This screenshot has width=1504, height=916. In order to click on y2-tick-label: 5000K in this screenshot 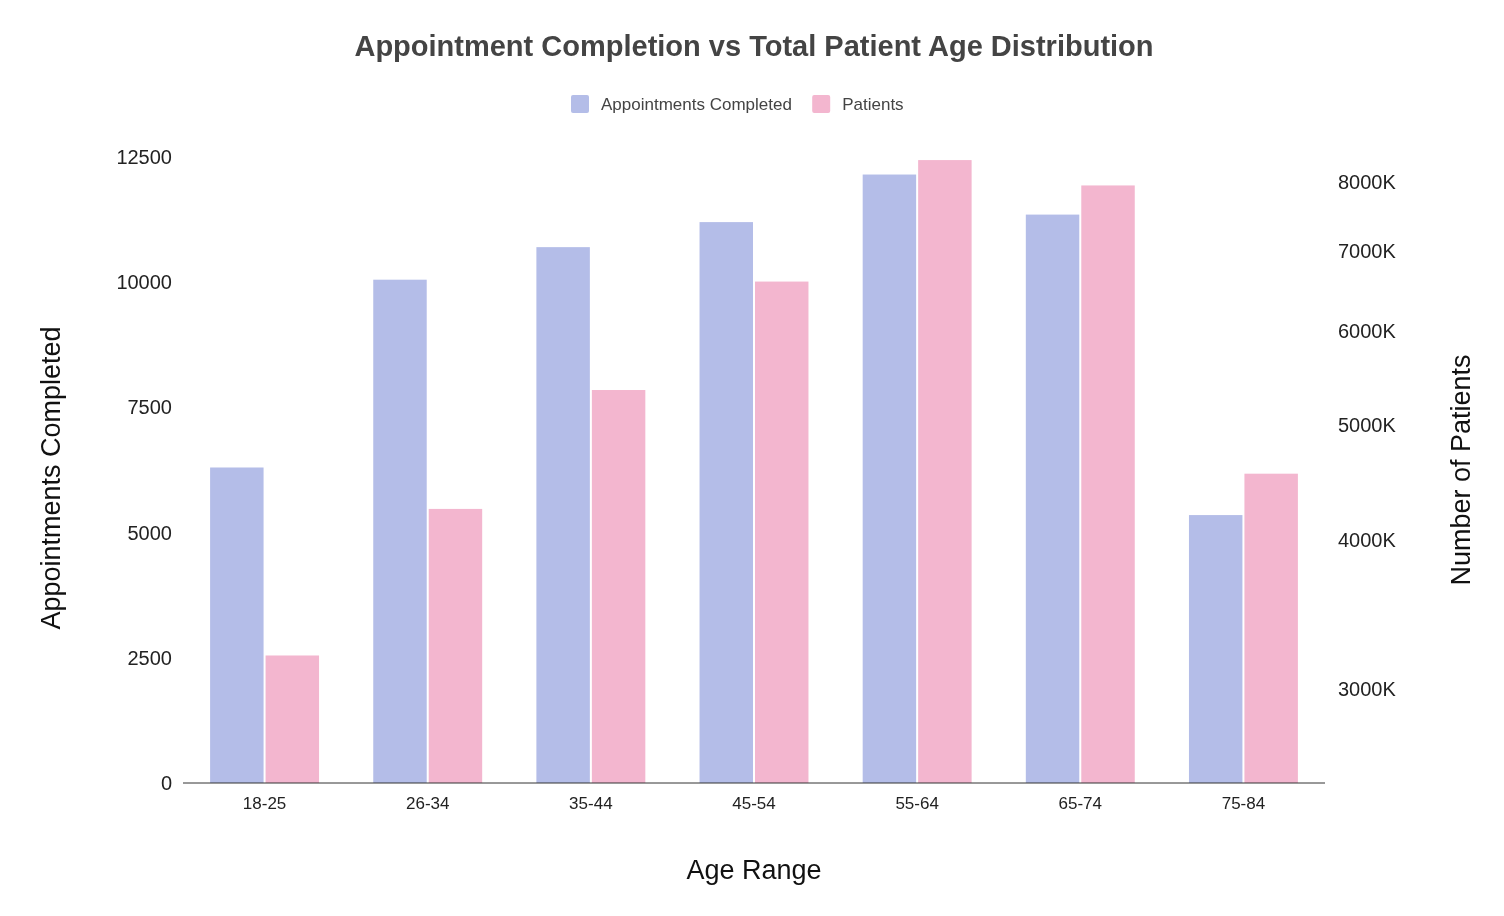, I will do `click(1367, 424)`.